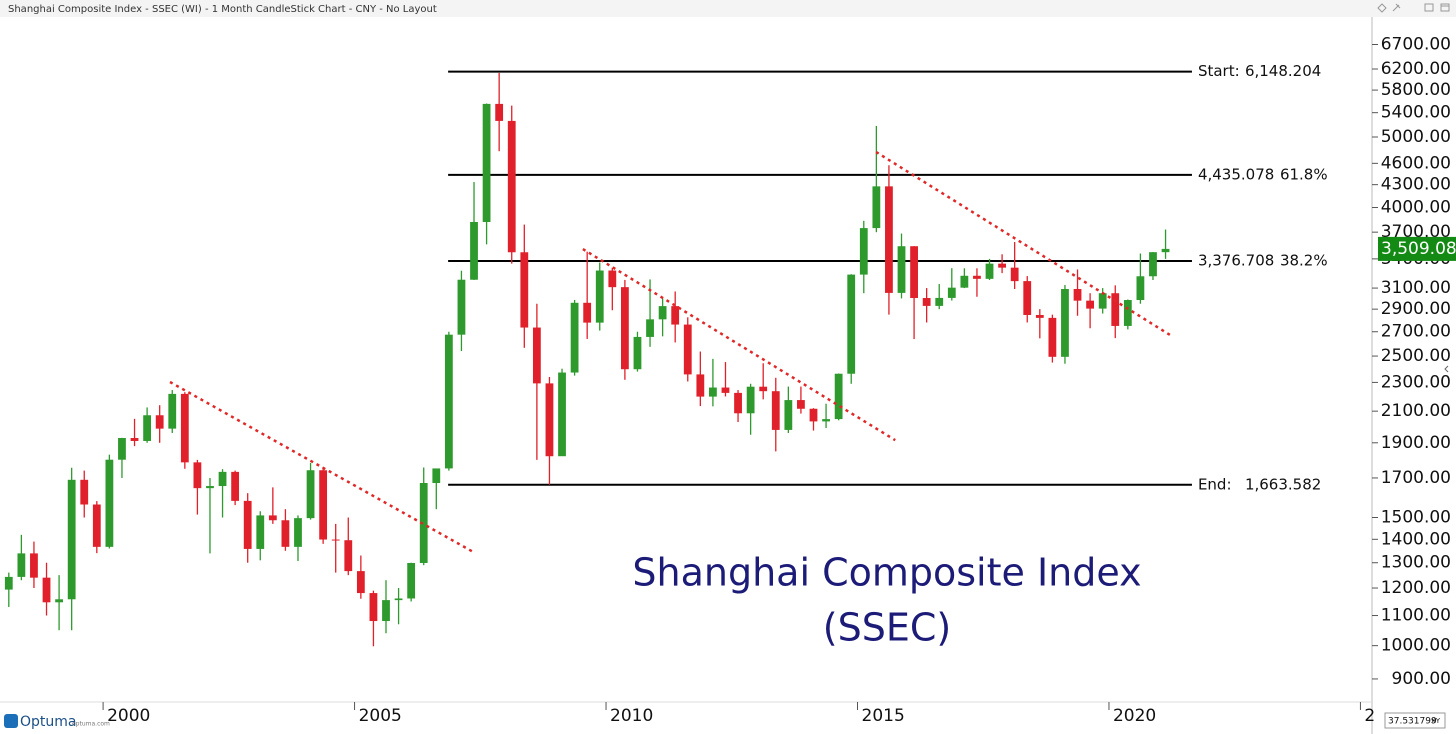 The height and width of the screenshot is (734, 1456). Describe the element at coordinates (1236, 261) in the screenshot. I see `level-value: 3,376.708` at that location.